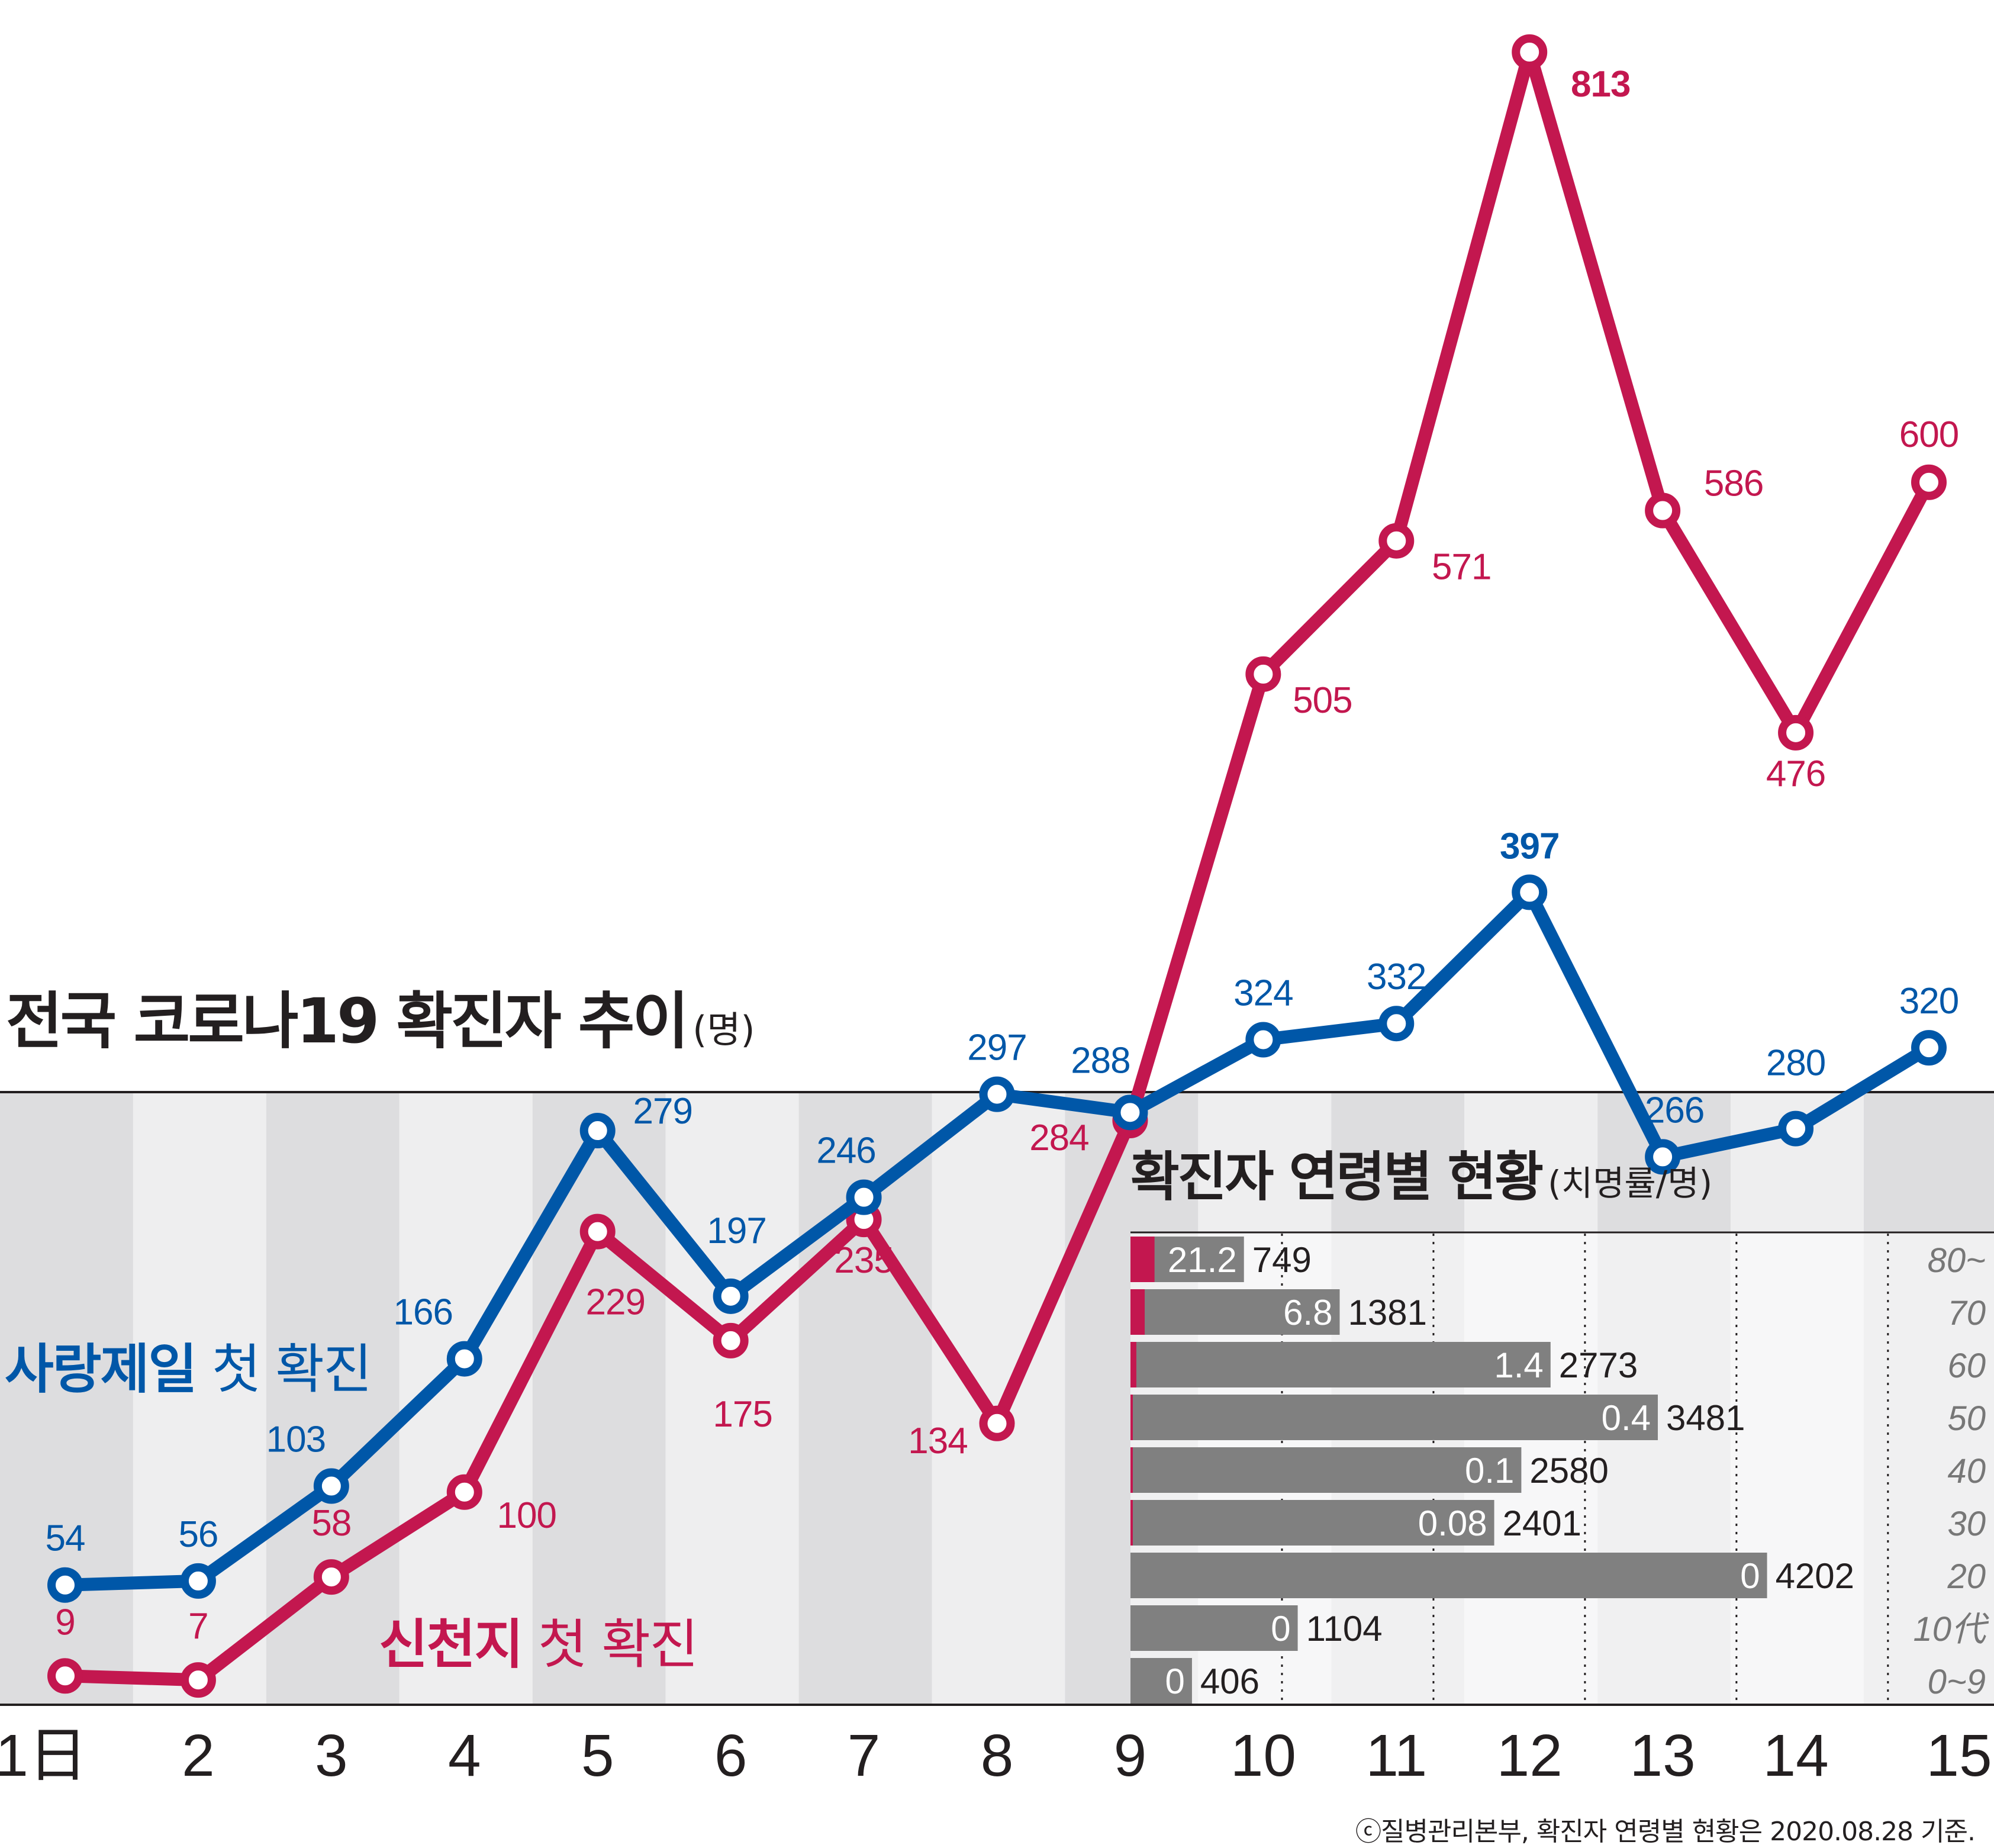  What do you see at coordinates (1957, 1260) in the screenshot?
I see `age-group-label: 80~` at bounding box center [1957, 1260].